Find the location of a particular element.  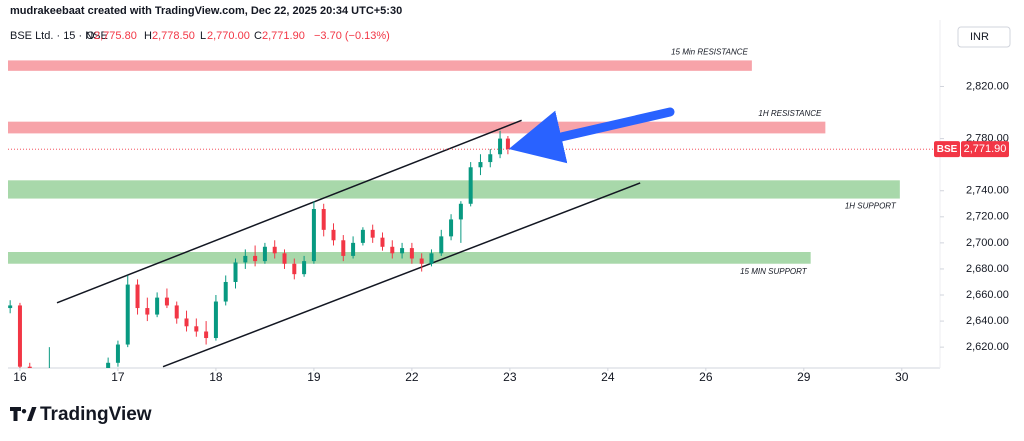

last-price-box is located at coordinates (985, 149).